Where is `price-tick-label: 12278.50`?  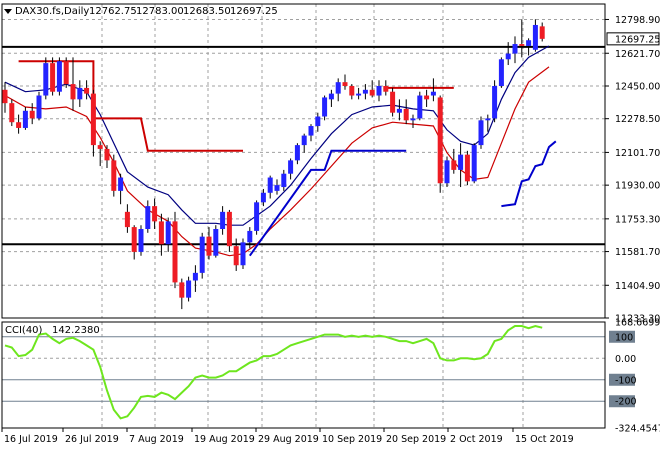 price-tick-label: 12278.50 is located at coordinates (637, 119).